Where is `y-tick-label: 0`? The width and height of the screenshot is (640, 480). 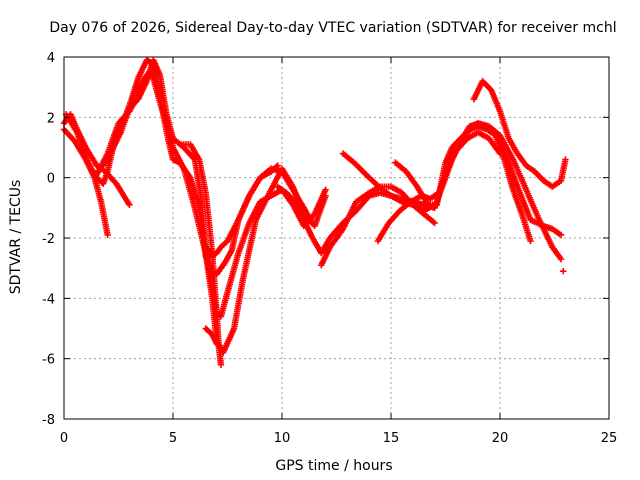
y-tick-label: 0 is located at coordinates (51, 179).